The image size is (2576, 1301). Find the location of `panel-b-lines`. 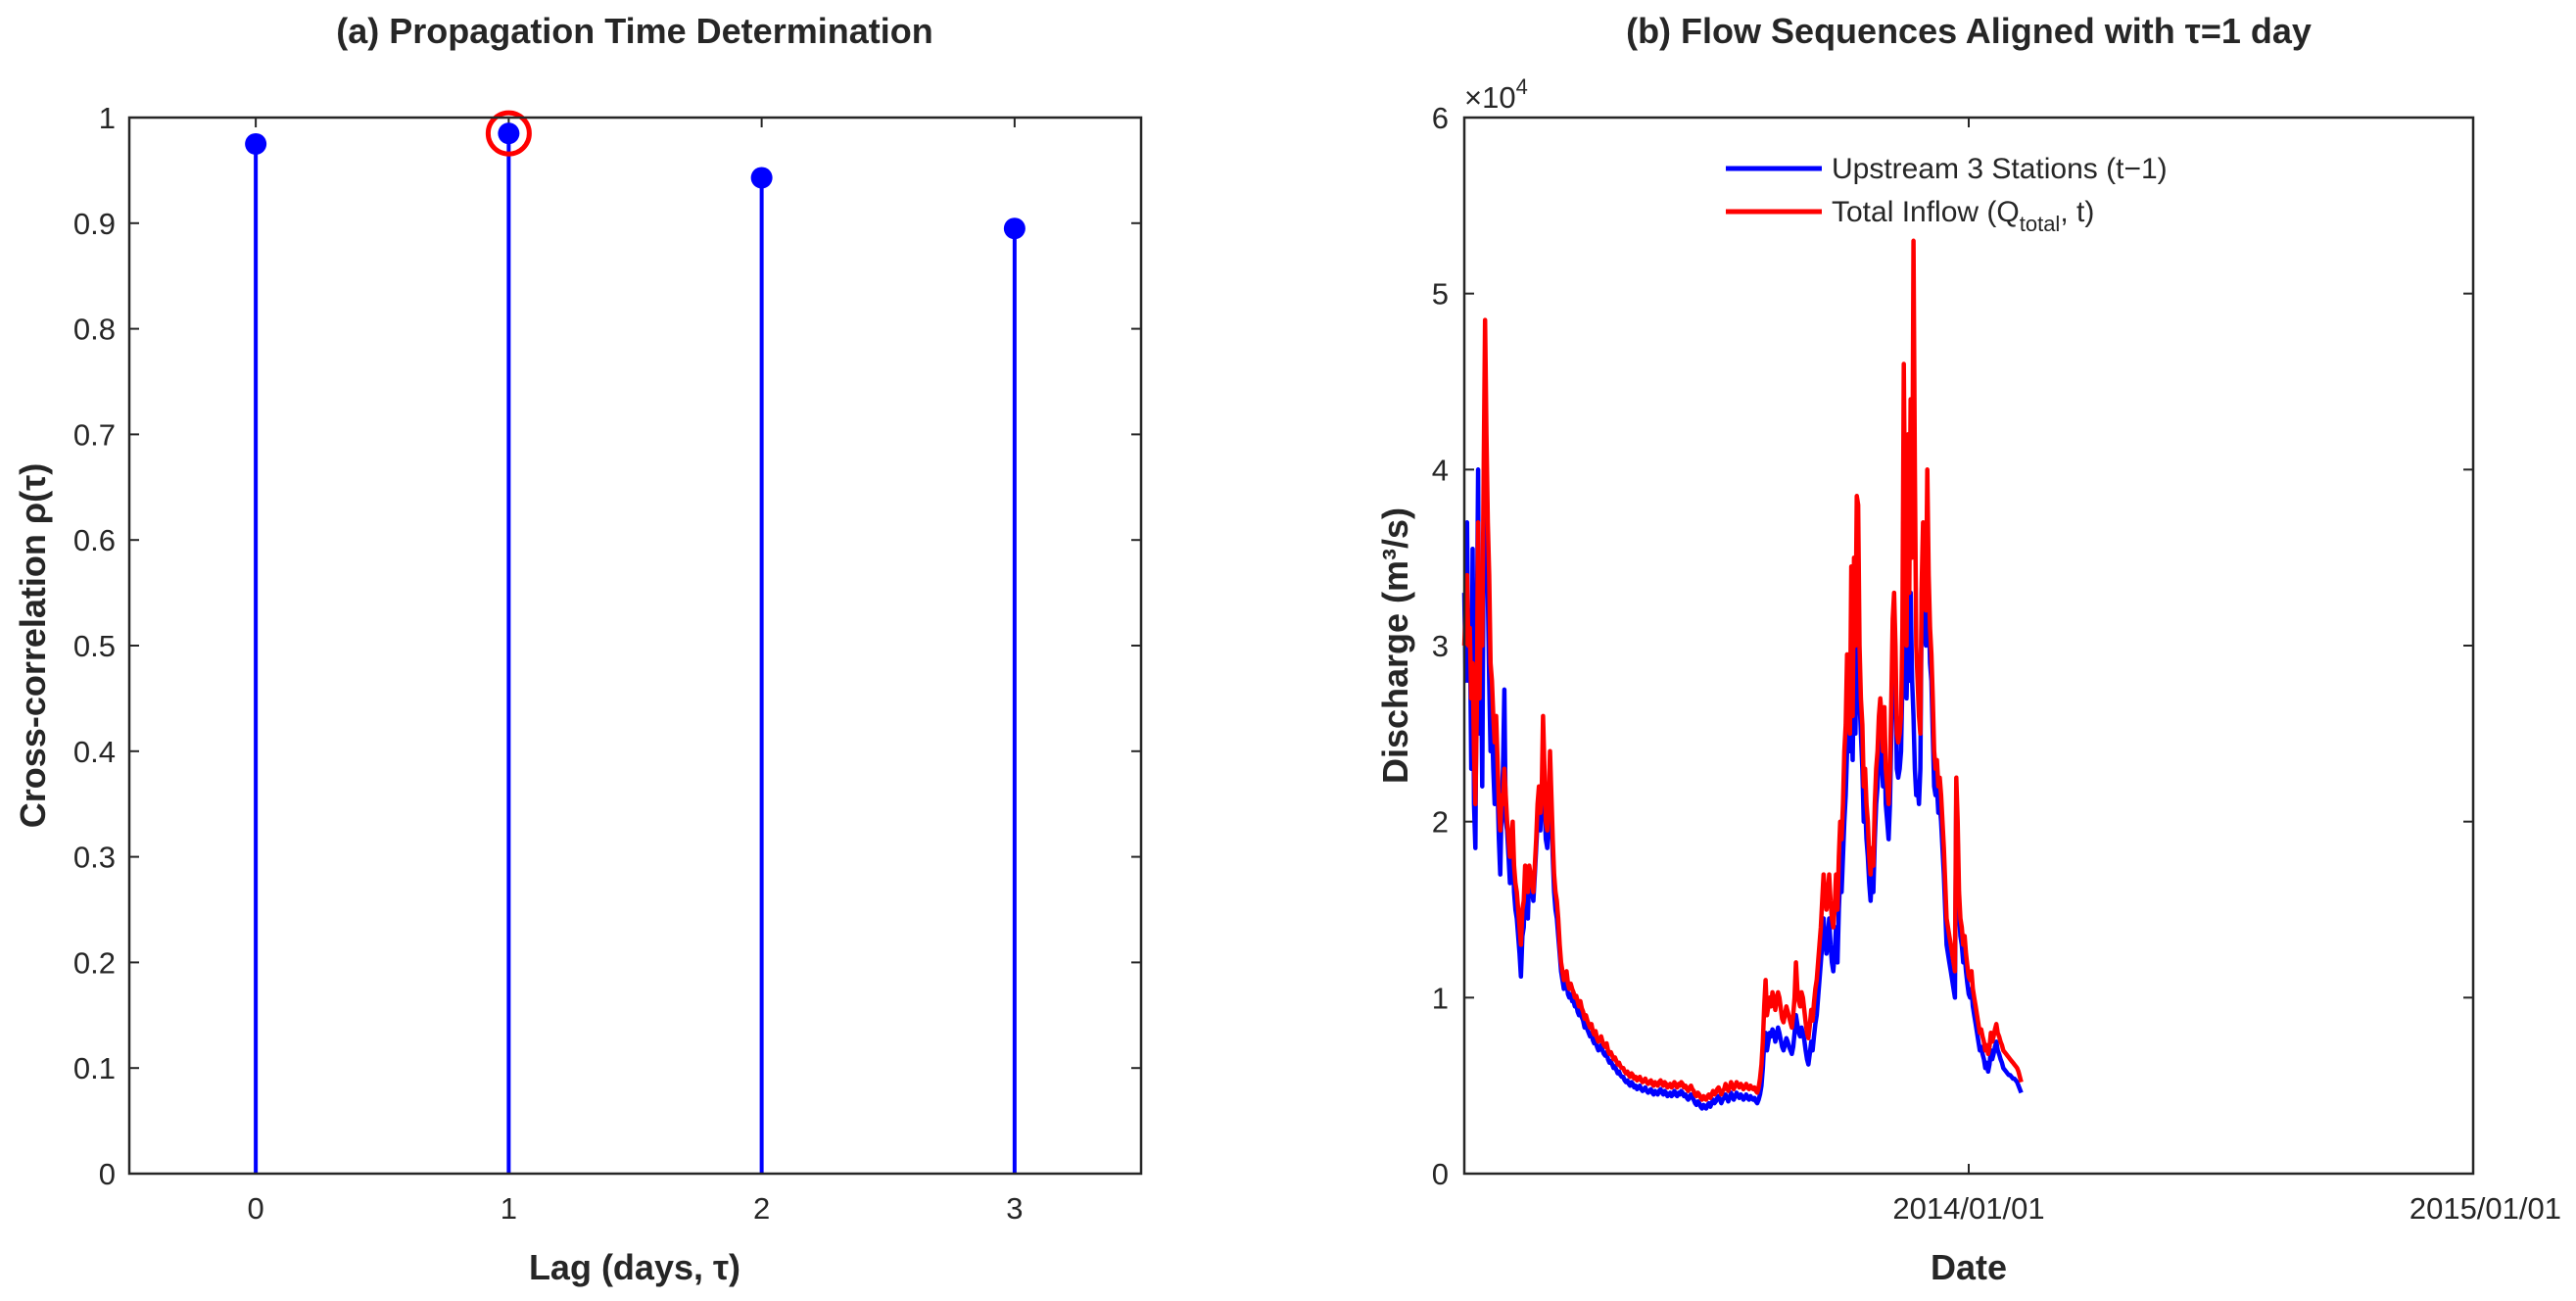

panel-b-lines is located at coordinates (1743, 674).